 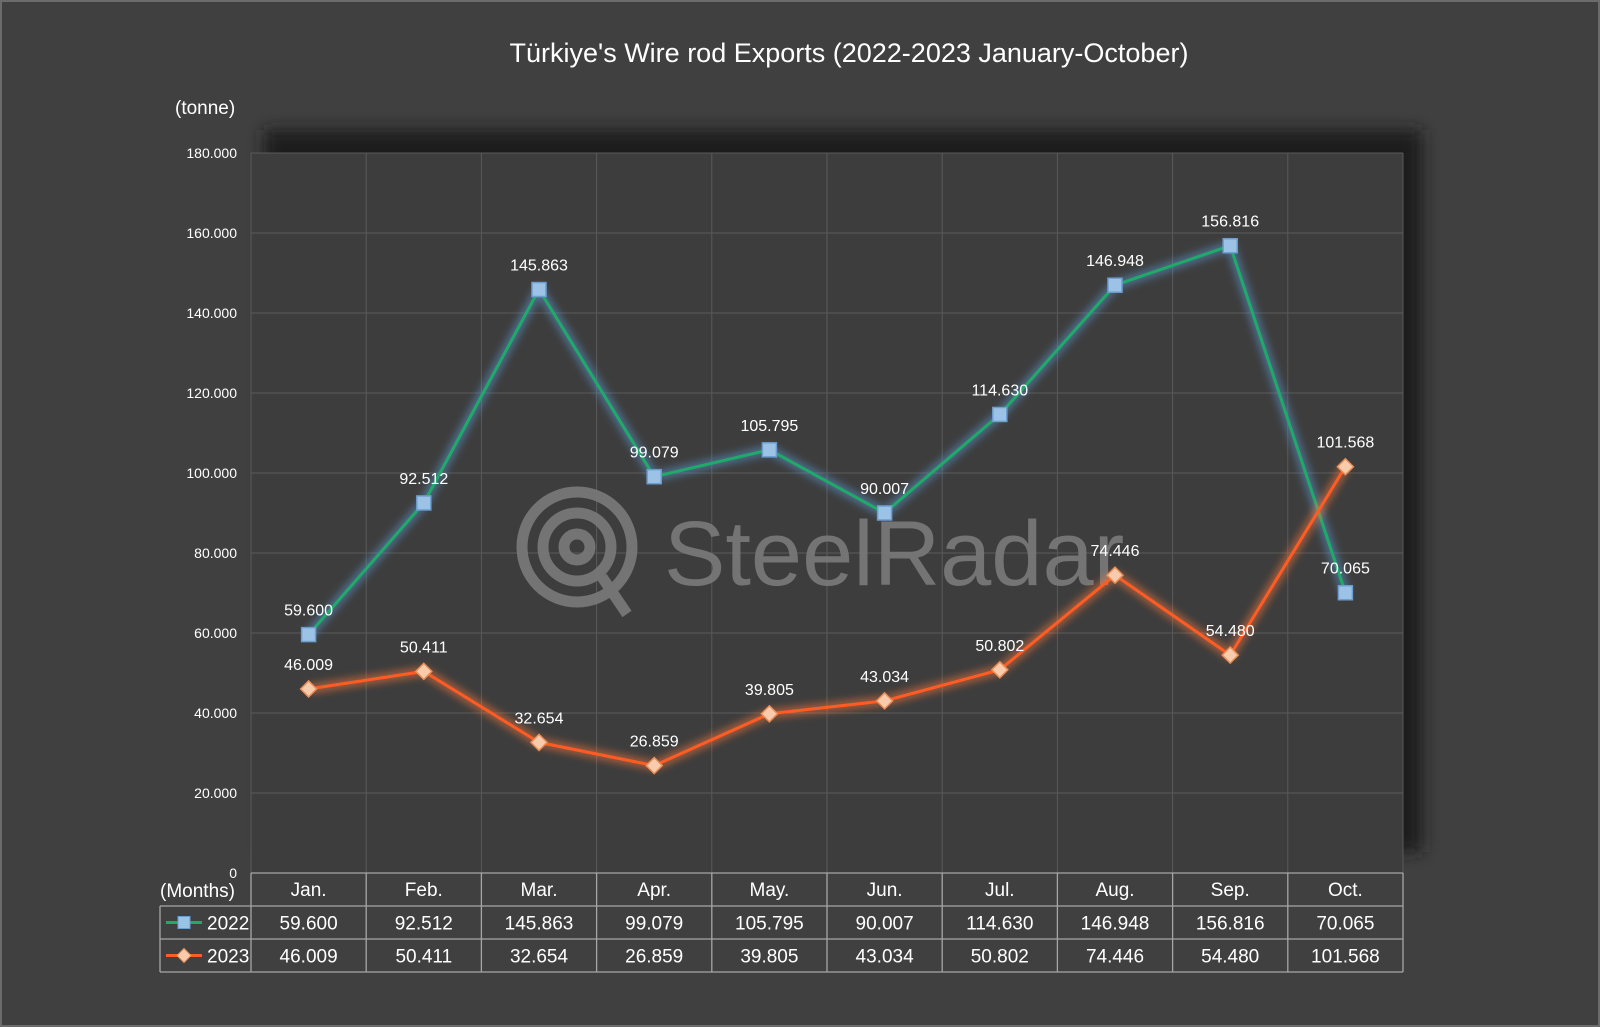 I want to click on table-cell-2022: 156.816, so click(x=1230, y=924).